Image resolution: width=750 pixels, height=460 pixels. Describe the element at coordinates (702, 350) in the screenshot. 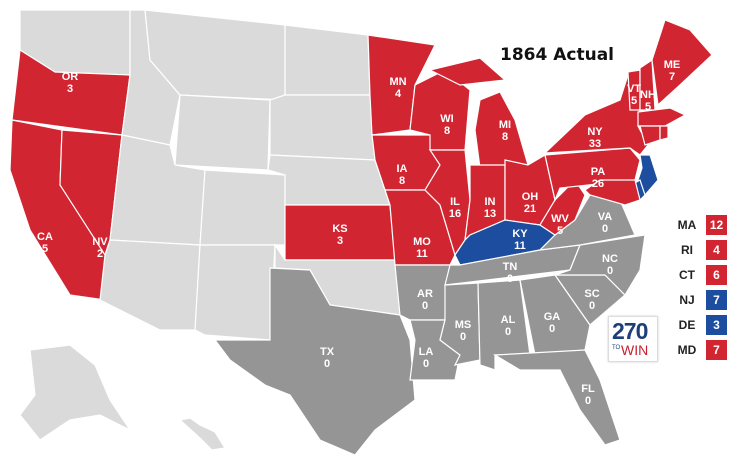

I see `legend-item-md: MD 7` at that location.